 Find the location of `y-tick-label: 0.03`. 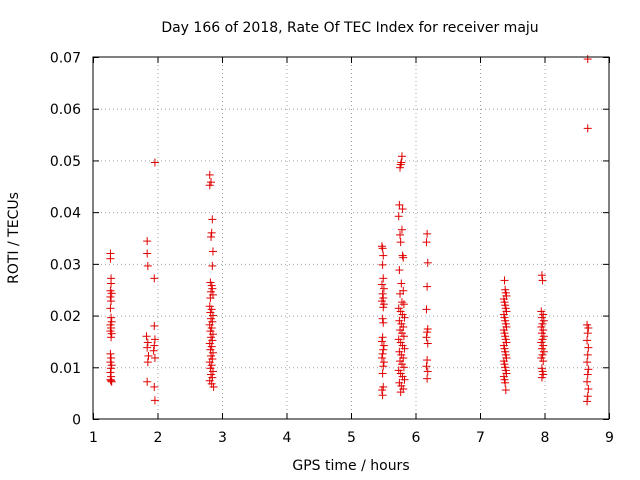

y-tick-label: 0.03 is located at coordinates (65, 265).